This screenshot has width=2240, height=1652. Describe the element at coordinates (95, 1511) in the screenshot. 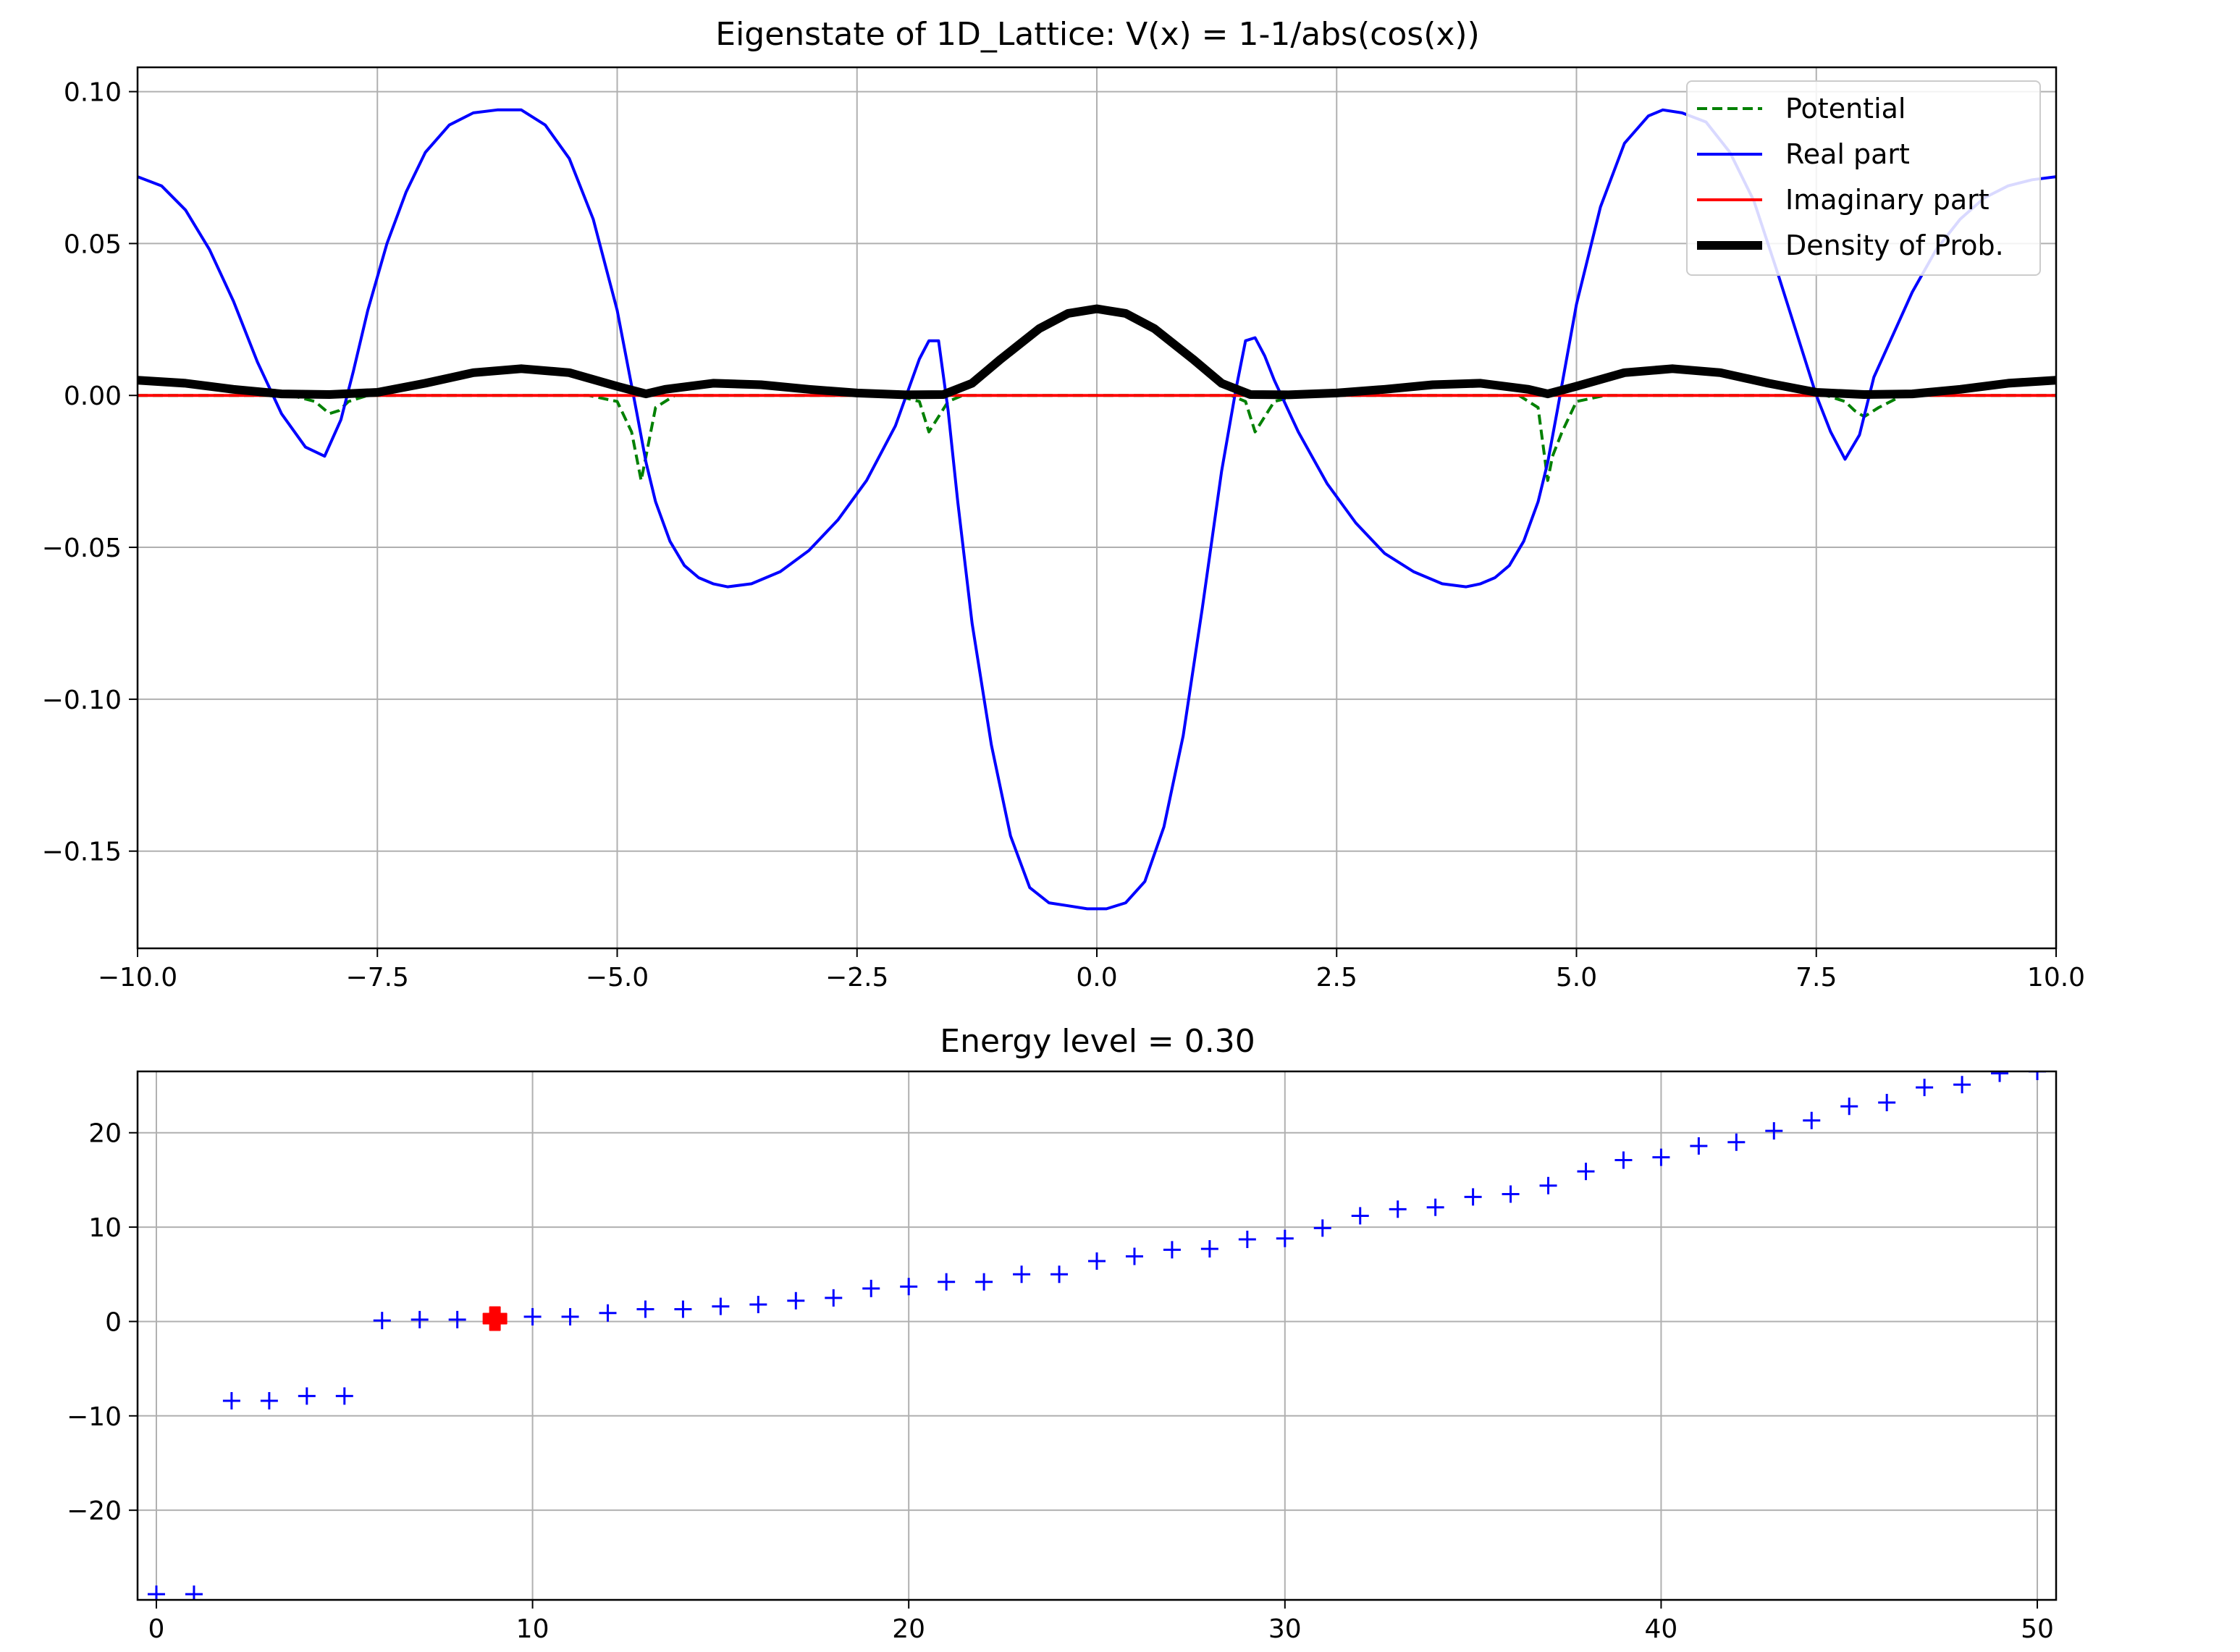

I see `y-tick-label: −20` at that location.